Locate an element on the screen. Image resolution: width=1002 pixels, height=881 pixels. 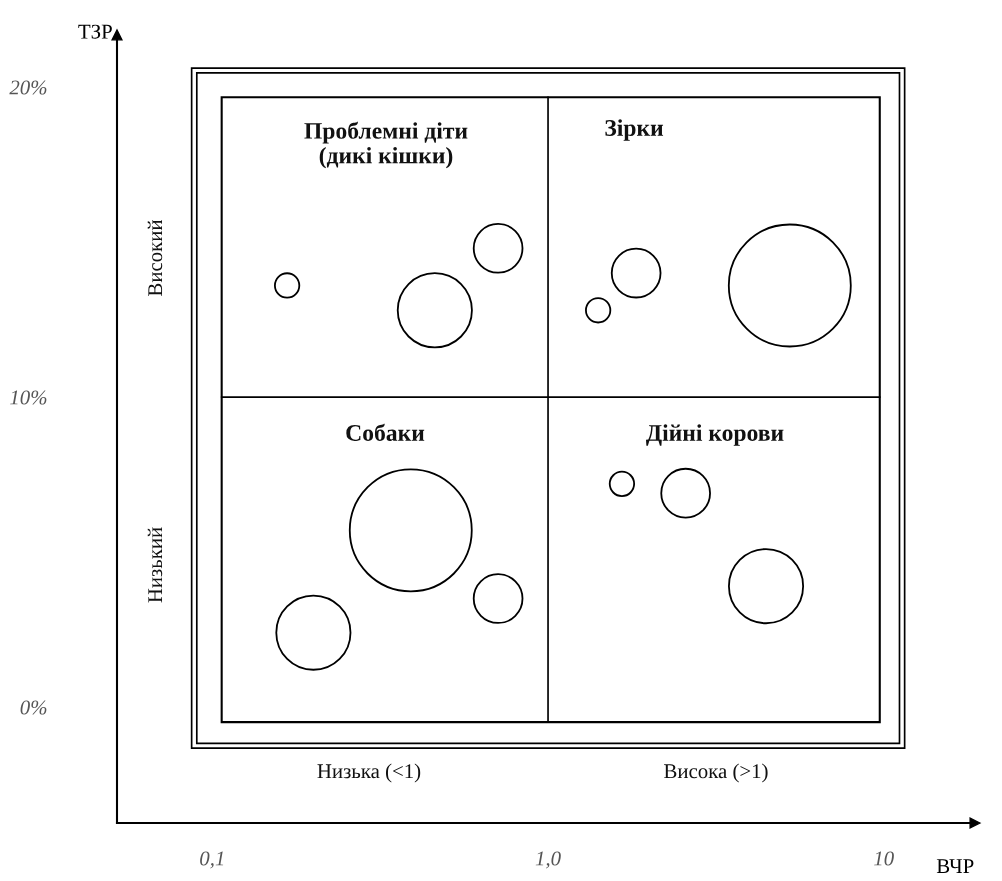
y-tick-label: 20% is located at coordinates (28, 87).